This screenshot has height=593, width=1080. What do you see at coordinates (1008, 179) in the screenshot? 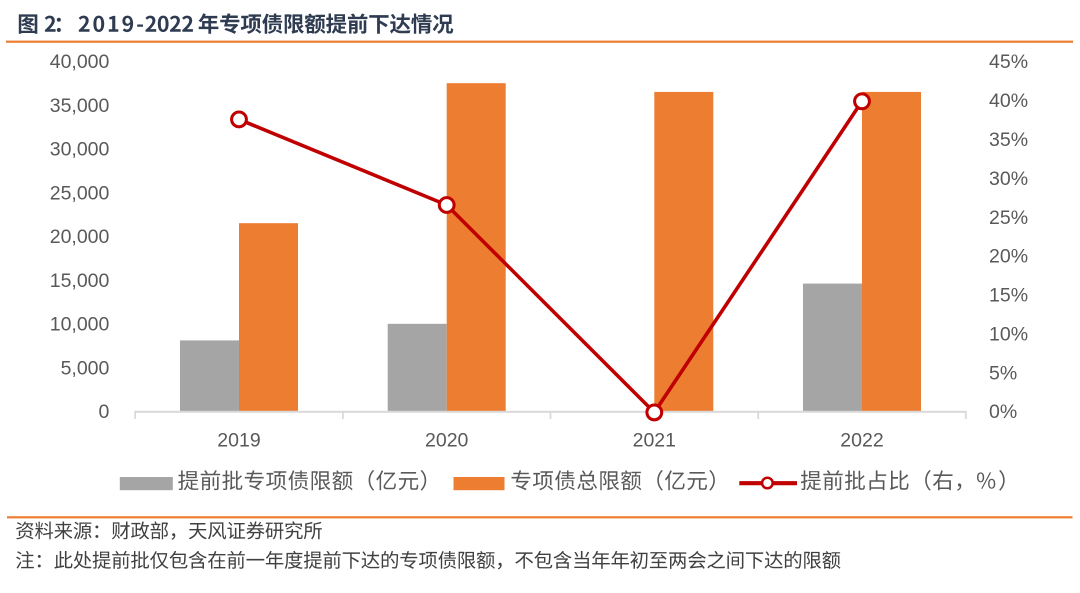
I see `svg-text: 30%` at bounding box center [1008, 179].